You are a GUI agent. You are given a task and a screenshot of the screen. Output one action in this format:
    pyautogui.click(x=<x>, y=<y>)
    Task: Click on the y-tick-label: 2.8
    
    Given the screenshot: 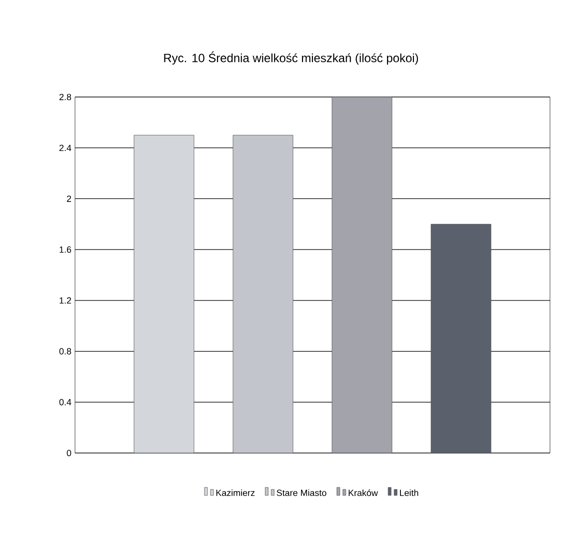 What is the action you would take?
    pyautogui.click(x=65, y=97)
    